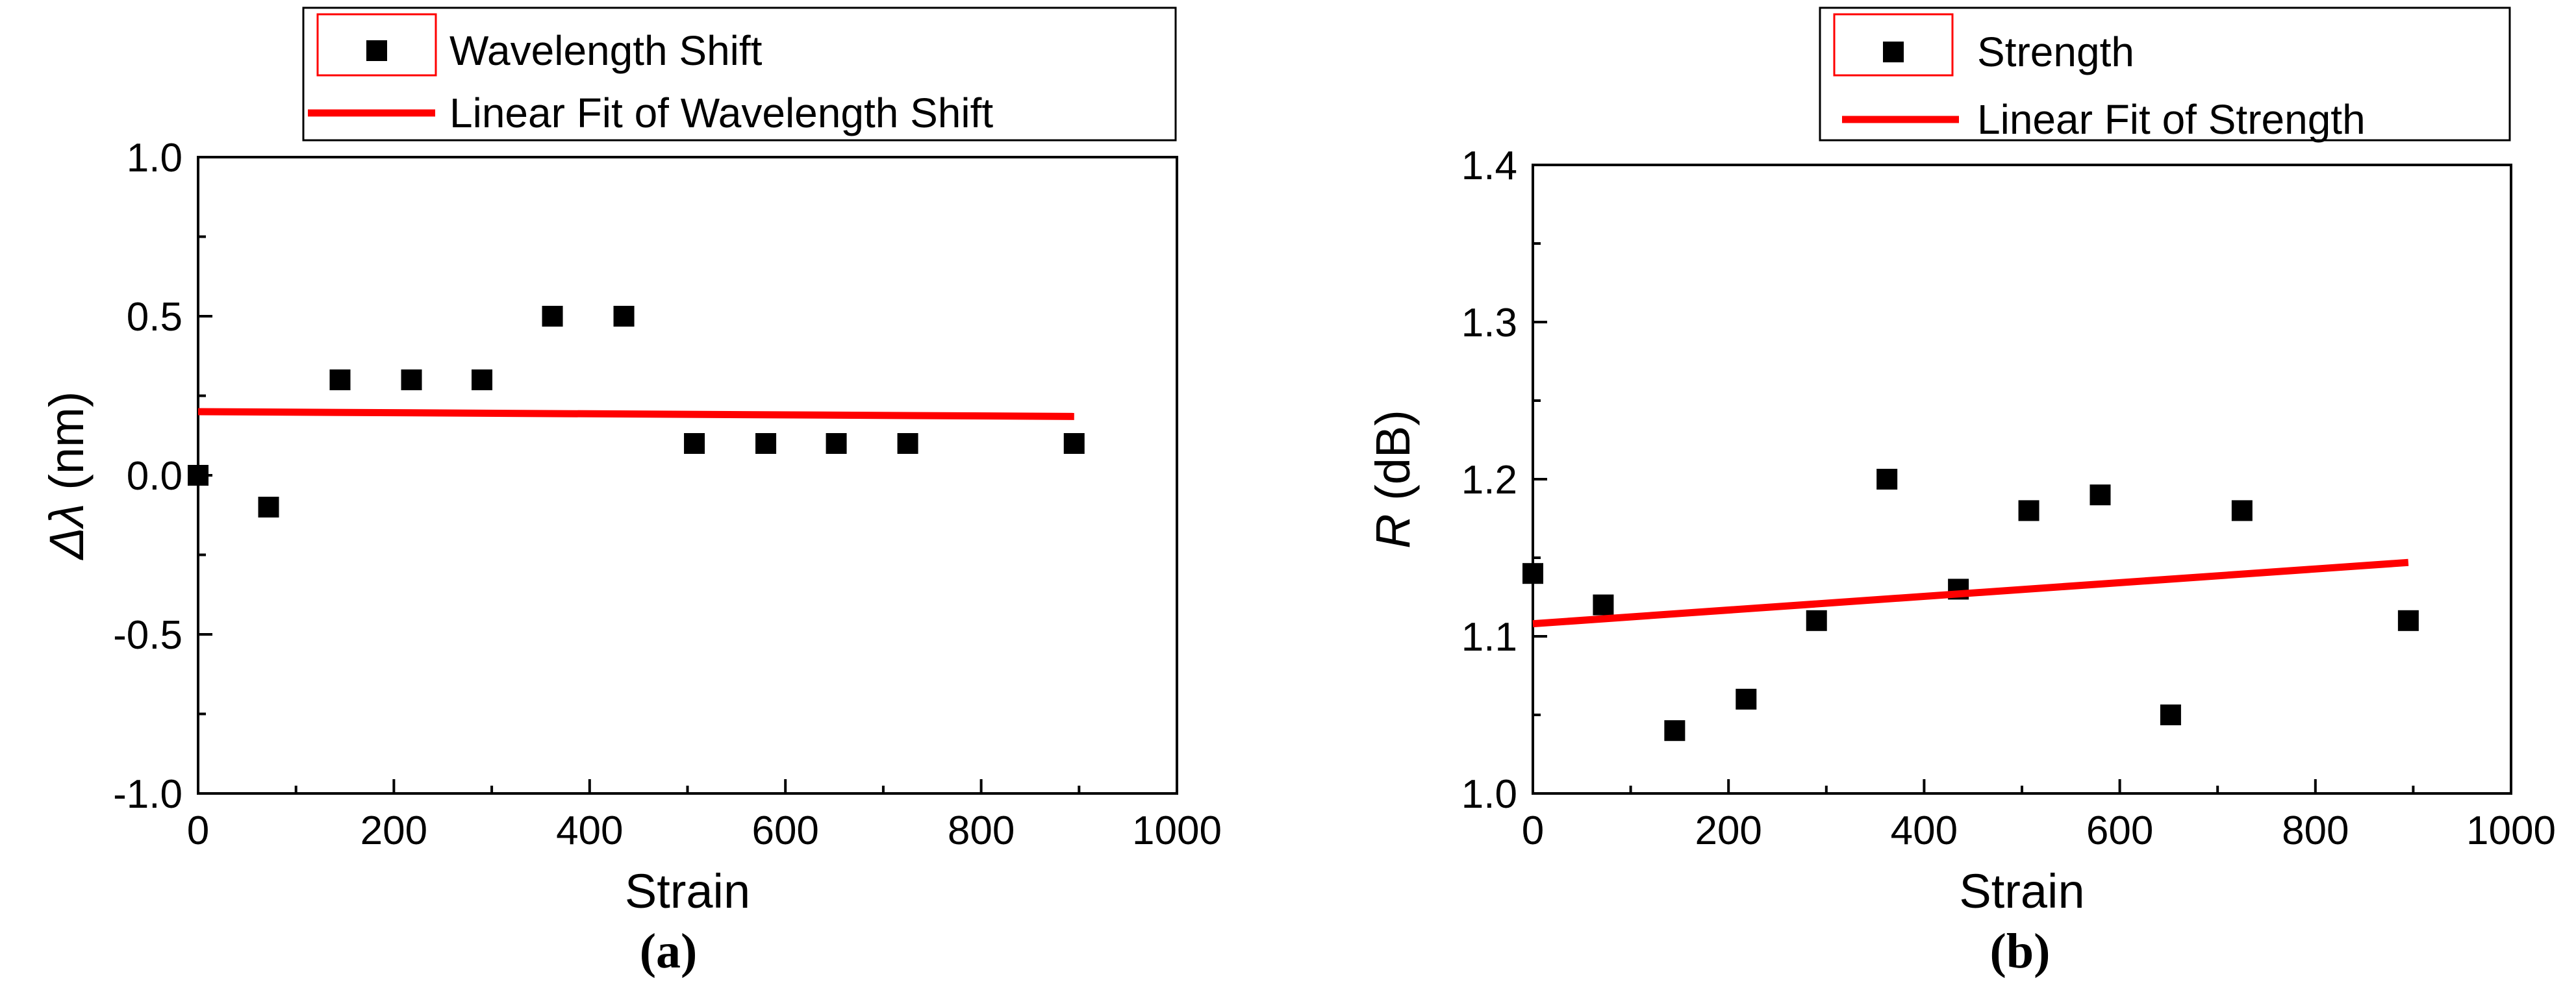 This screenshot has height=985, width=2576. What do you see at coordinates (155, 476) in the screenshot?
I see `y-tick-label: 0.0` at bounding box center [155, 476].